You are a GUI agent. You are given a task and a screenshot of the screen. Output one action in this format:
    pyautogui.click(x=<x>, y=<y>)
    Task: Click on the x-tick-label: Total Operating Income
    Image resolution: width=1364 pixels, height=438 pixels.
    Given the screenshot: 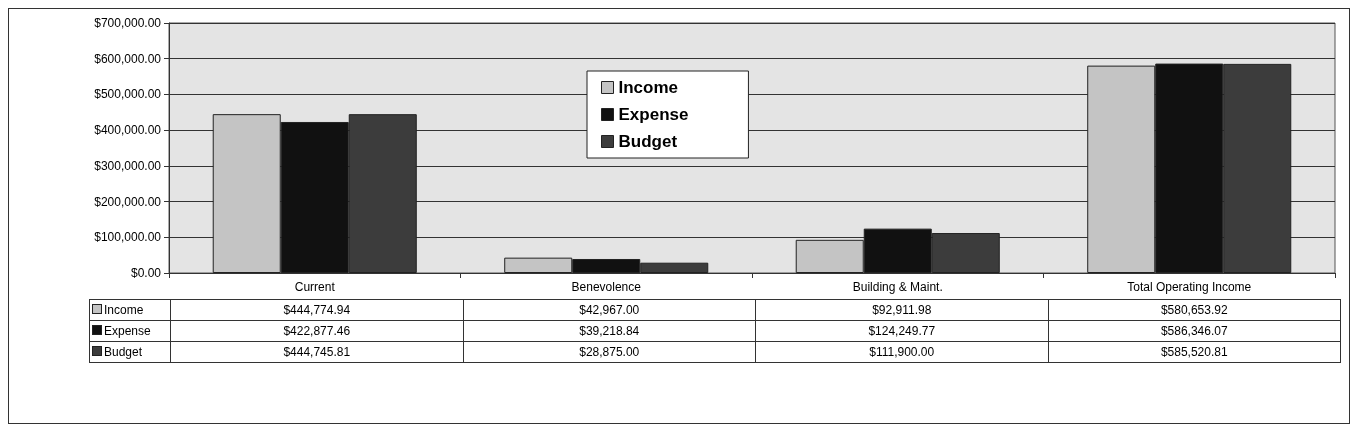 What is the action you would take?
    pyautogui.click(x=1189, y=287)
    